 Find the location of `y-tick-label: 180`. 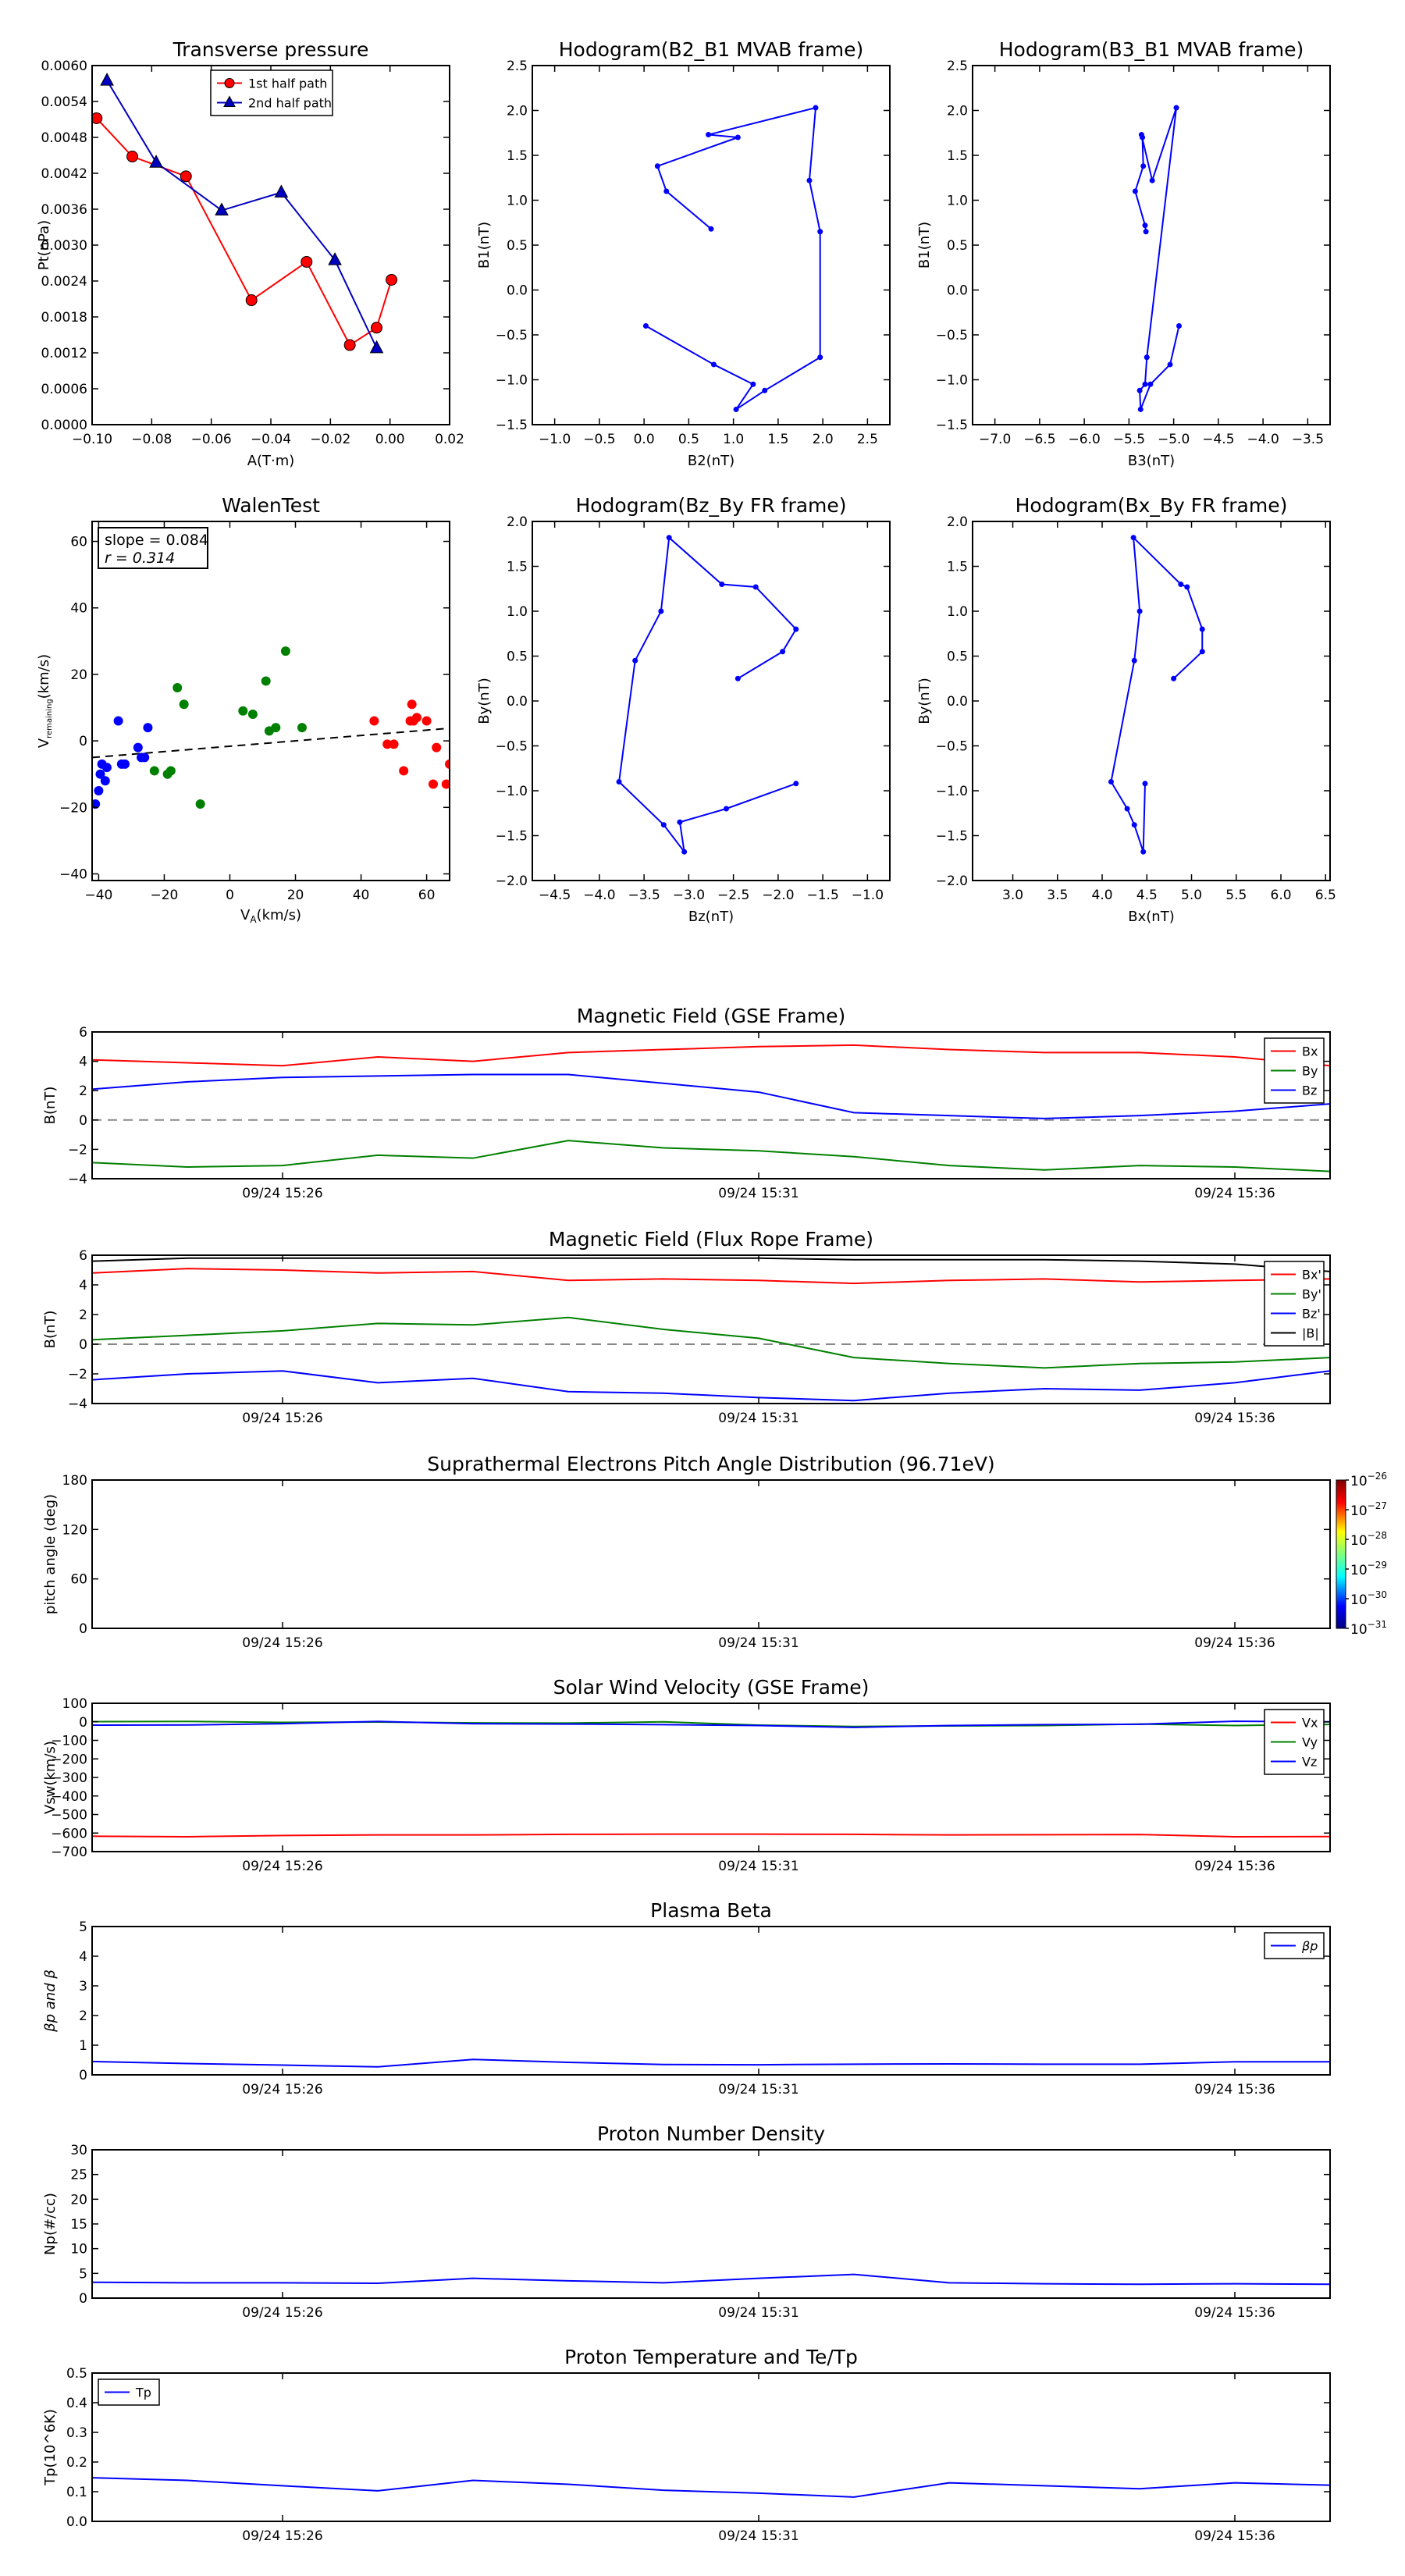

y-tick-label: 180 is located at coordinates (74, 1481).